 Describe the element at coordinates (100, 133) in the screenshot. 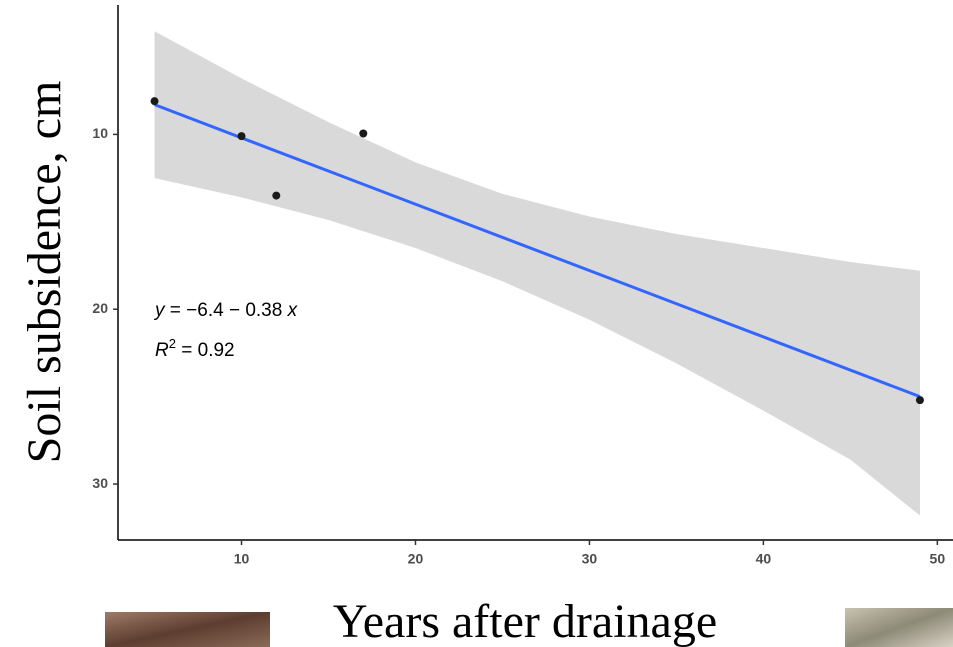

I see `y-tick-label: 10` at that location.